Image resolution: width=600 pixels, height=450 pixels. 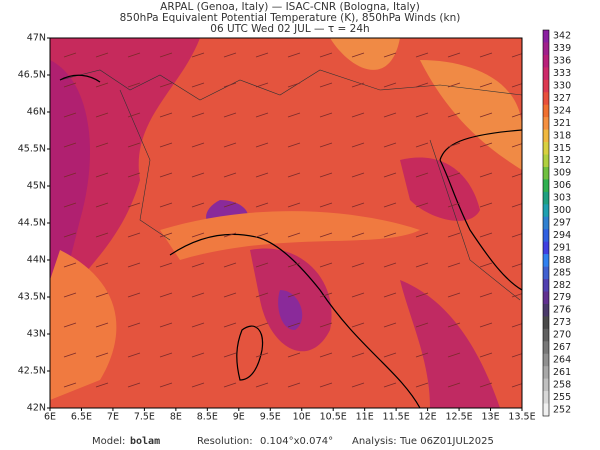 I want to click on colorbar-label: 321, so click(x=562, y=123).